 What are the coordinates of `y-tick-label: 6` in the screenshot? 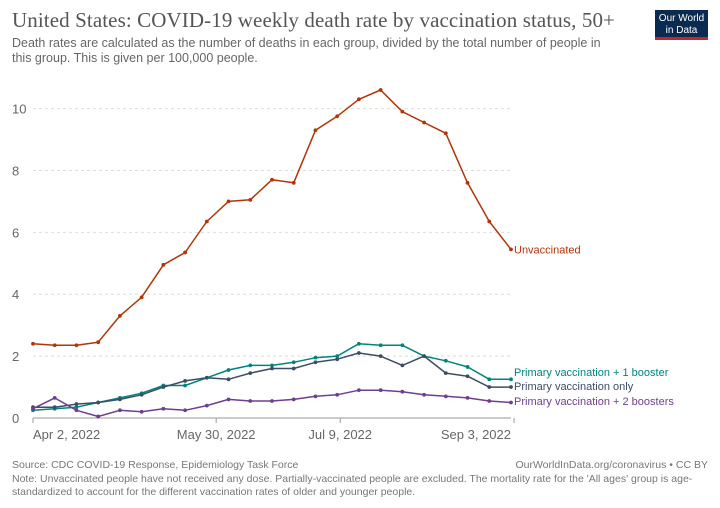 It's located at (15, 232).